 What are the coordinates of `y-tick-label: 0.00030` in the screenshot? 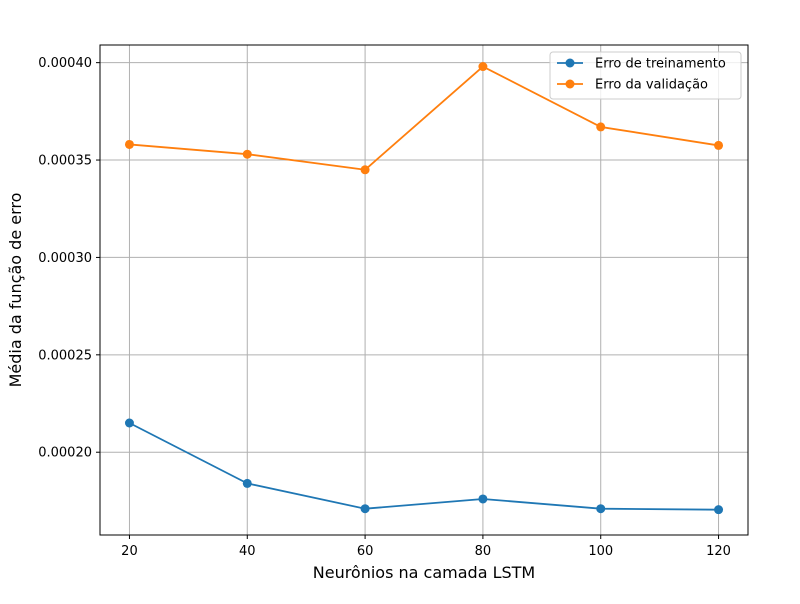 It's located at (65, 258).